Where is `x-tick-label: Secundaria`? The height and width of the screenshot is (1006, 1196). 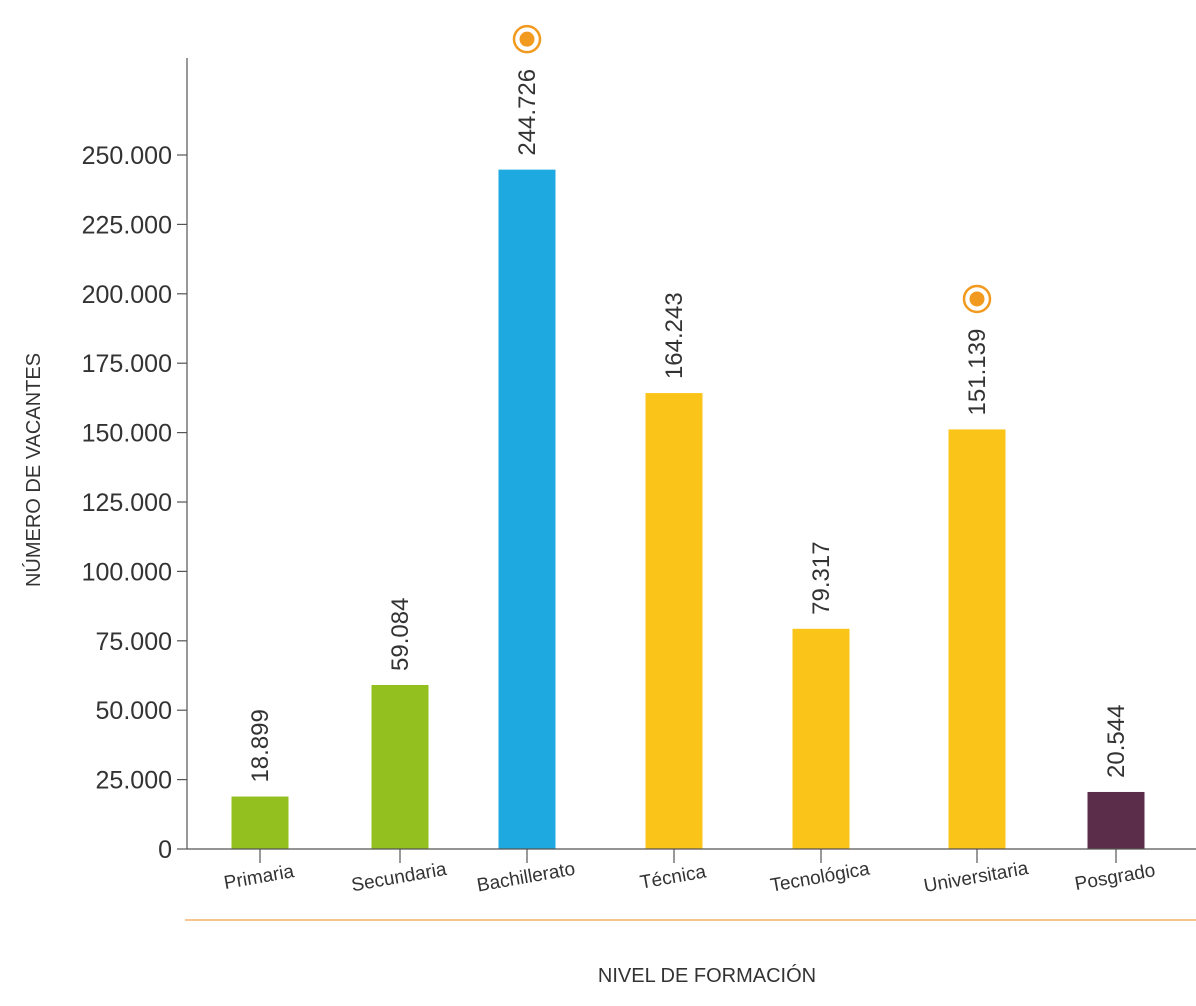
x-tick-label: Secundaria is located at coordinates (399, 877).